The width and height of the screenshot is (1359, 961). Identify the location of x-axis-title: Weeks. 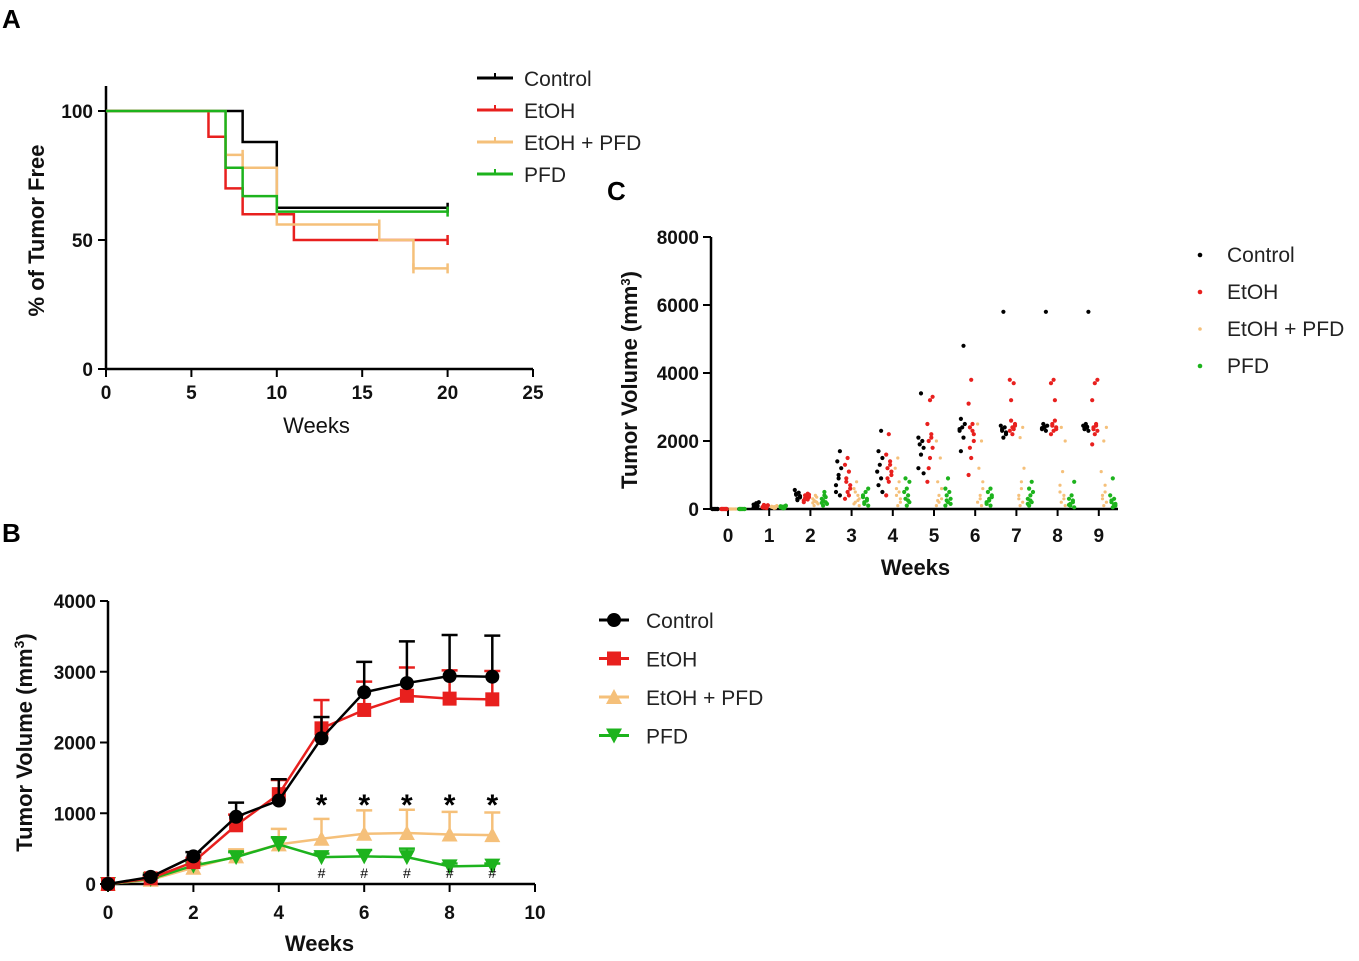
(316, 425).